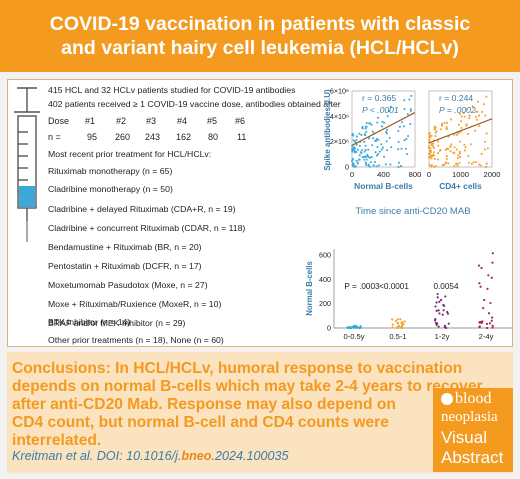  What do you see at coordinates (456, 98) in the screenshot?
I see `r-label: r = 0.244` at bounding box center [456, 98].